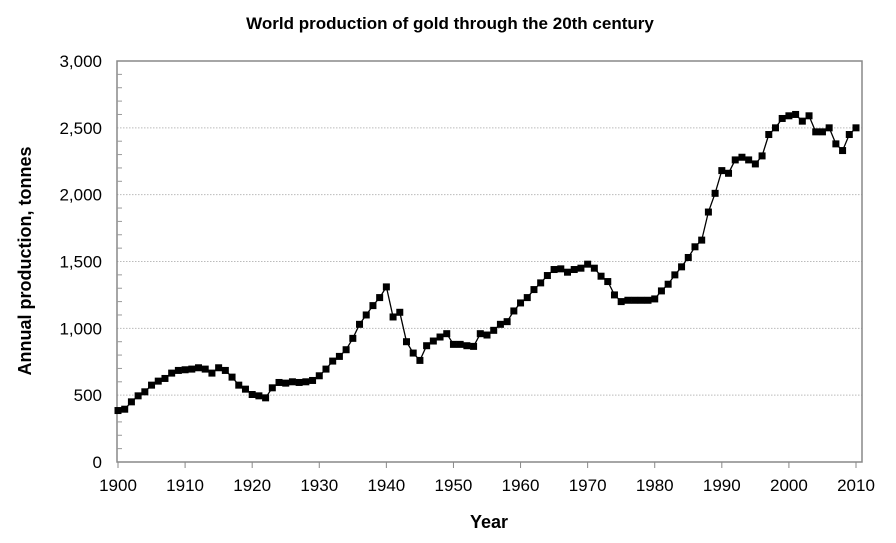 The height and width of the screenshot is (543, 896). I want to click on x-tick-label: 1950, so click(454, 485).